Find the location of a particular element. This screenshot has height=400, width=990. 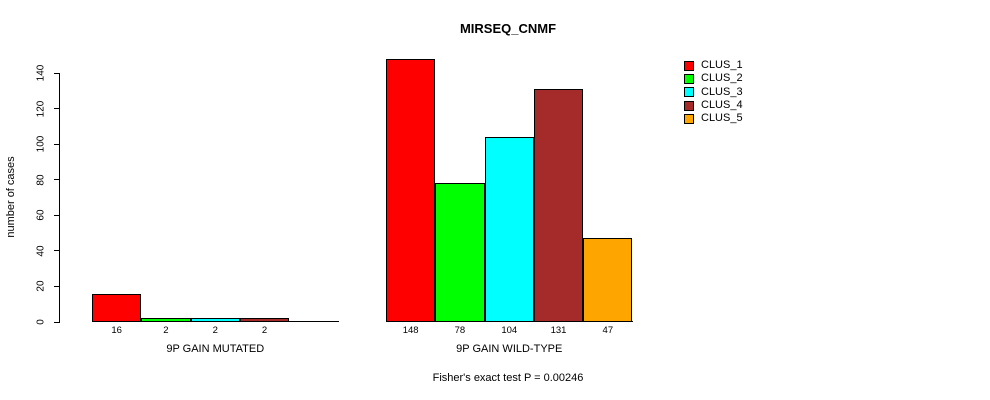

legend-label: CLUS_3 is located at coordinates (722, 91).